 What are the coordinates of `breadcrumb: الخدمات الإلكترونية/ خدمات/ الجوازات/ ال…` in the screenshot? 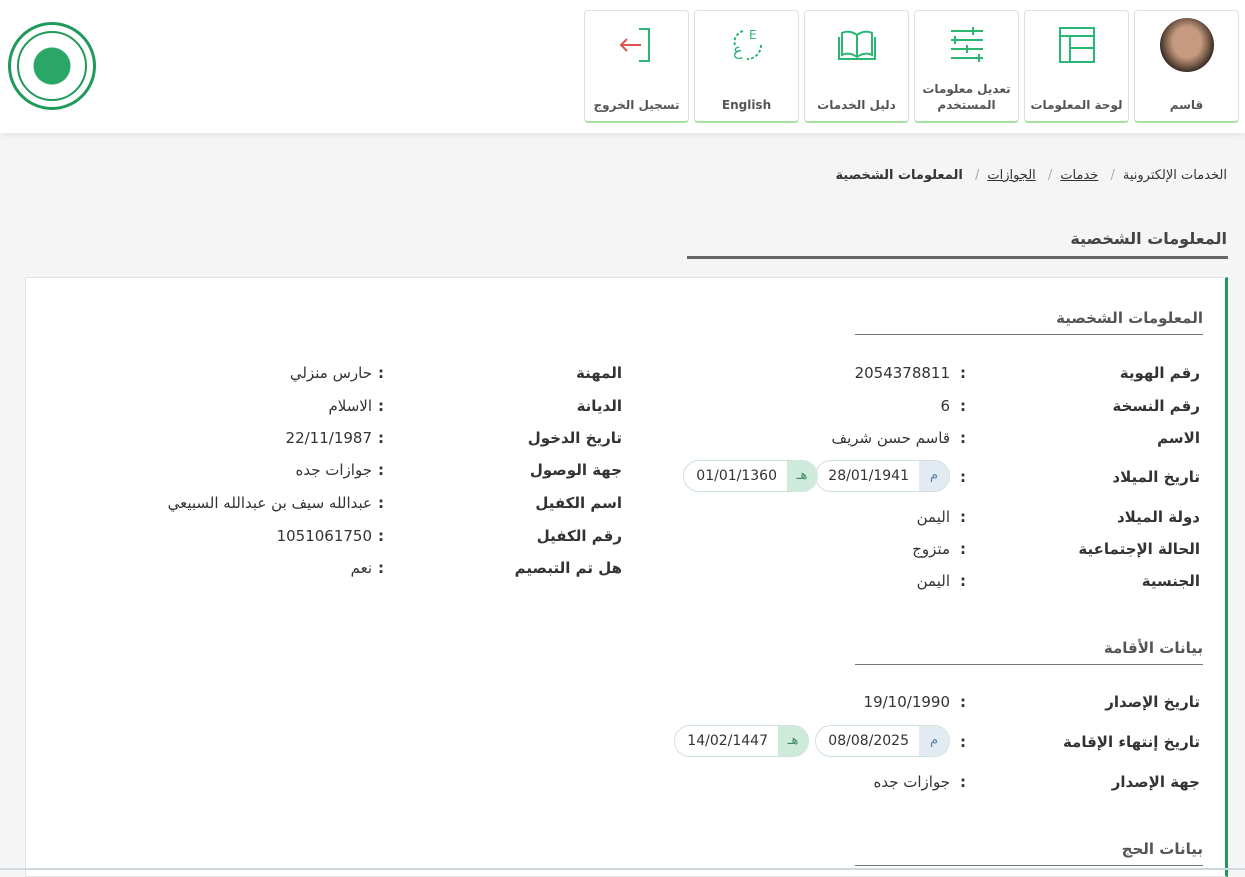 It's located at (1031, 175).